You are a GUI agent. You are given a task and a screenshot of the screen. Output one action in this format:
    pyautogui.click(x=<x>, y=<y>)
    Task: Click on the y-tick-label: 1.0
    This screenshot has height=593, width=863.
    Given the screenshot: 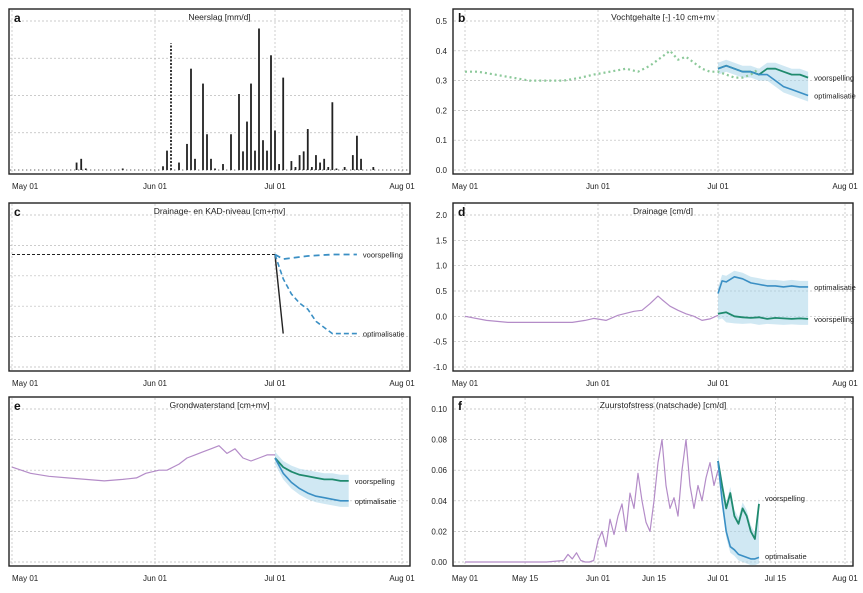 What is the action you would take?
    pyautogui.click(x=442, y=266)
    